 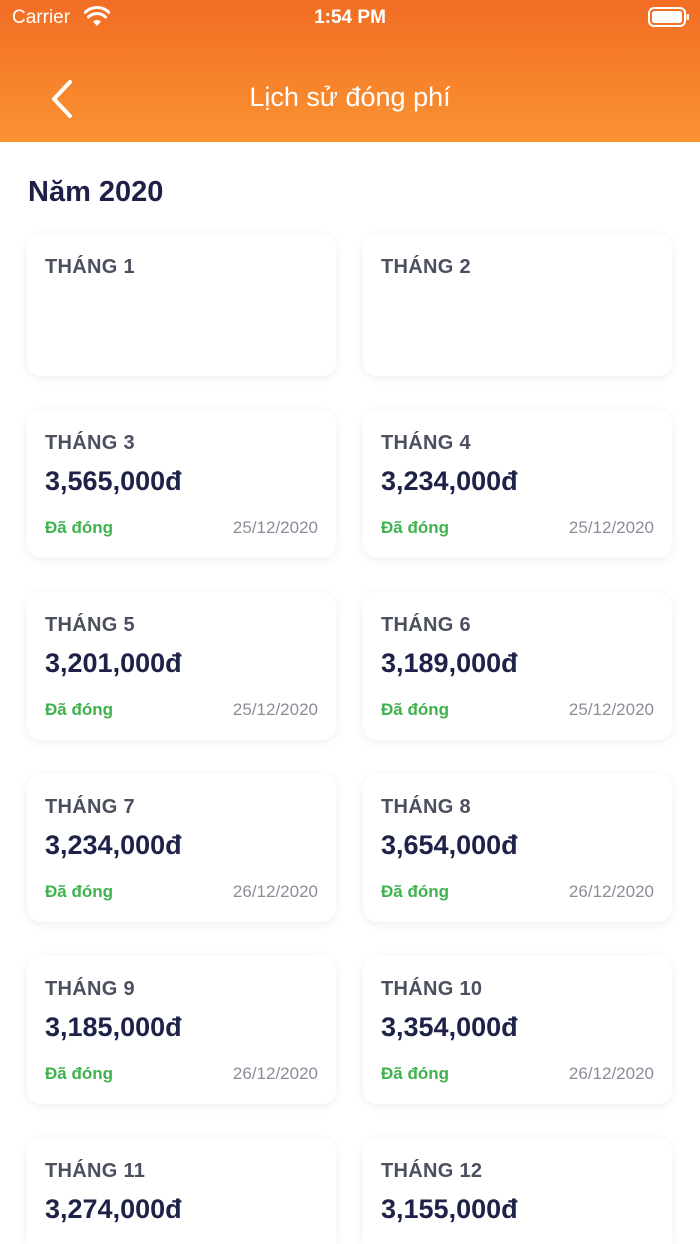 I want to click on month-card: THÁNG 3 3,565,000đ Đã đóng 25/12/2020, so click(x=181, y=484).